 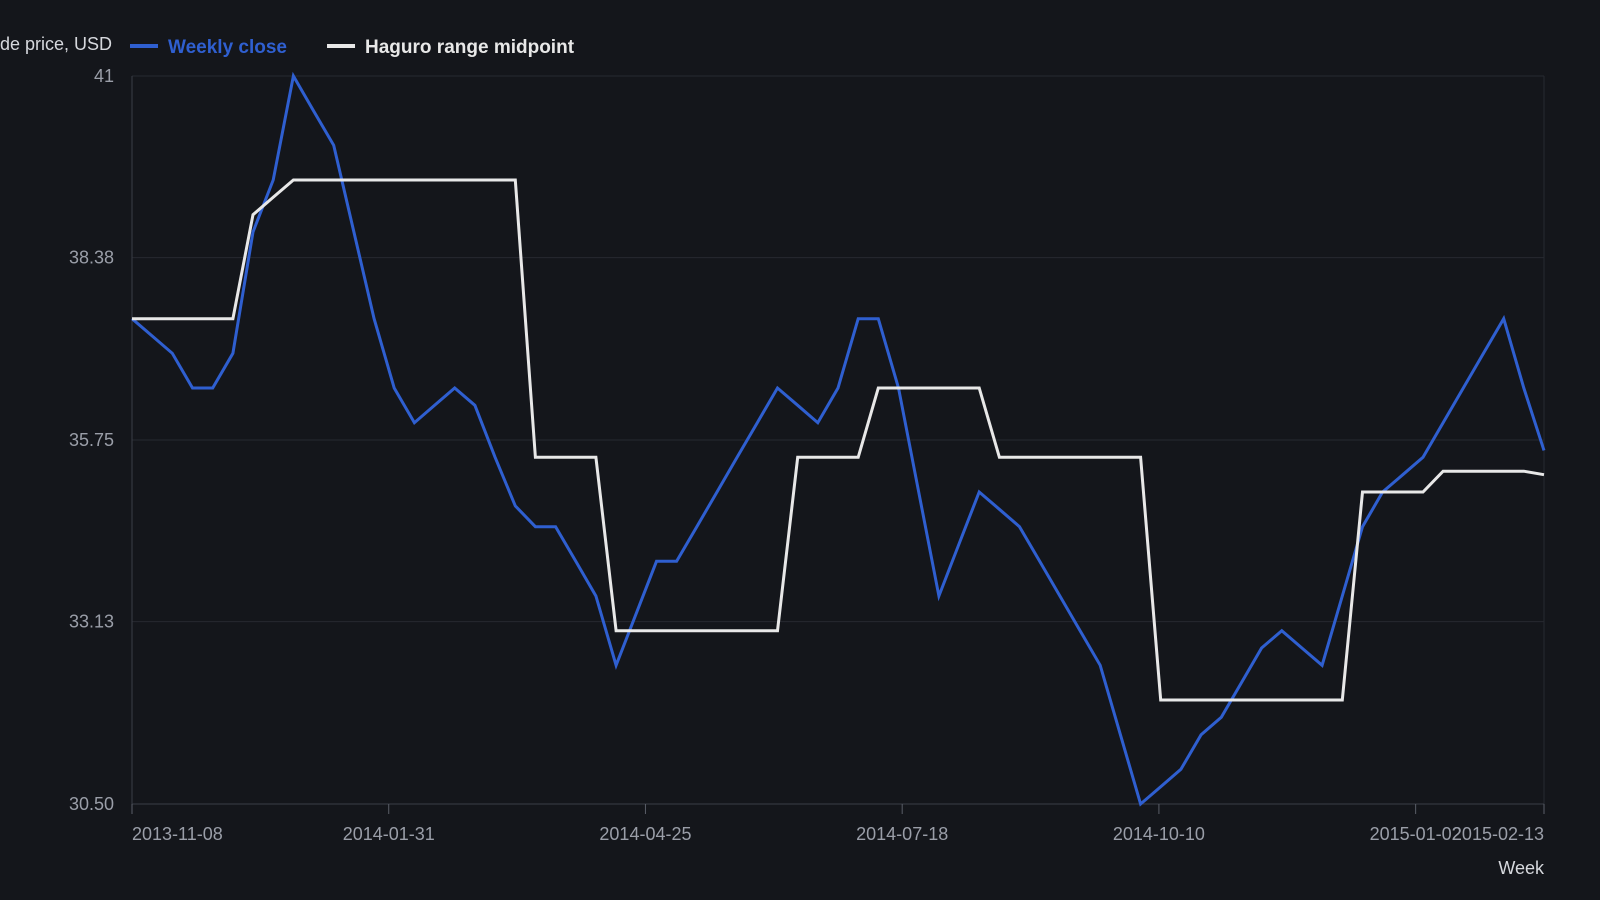 What do you see at coordinates (1416, 834) in the screenshot?
I see `x-tick-label: 2015-01-02` at bounding box center [1416, 834].